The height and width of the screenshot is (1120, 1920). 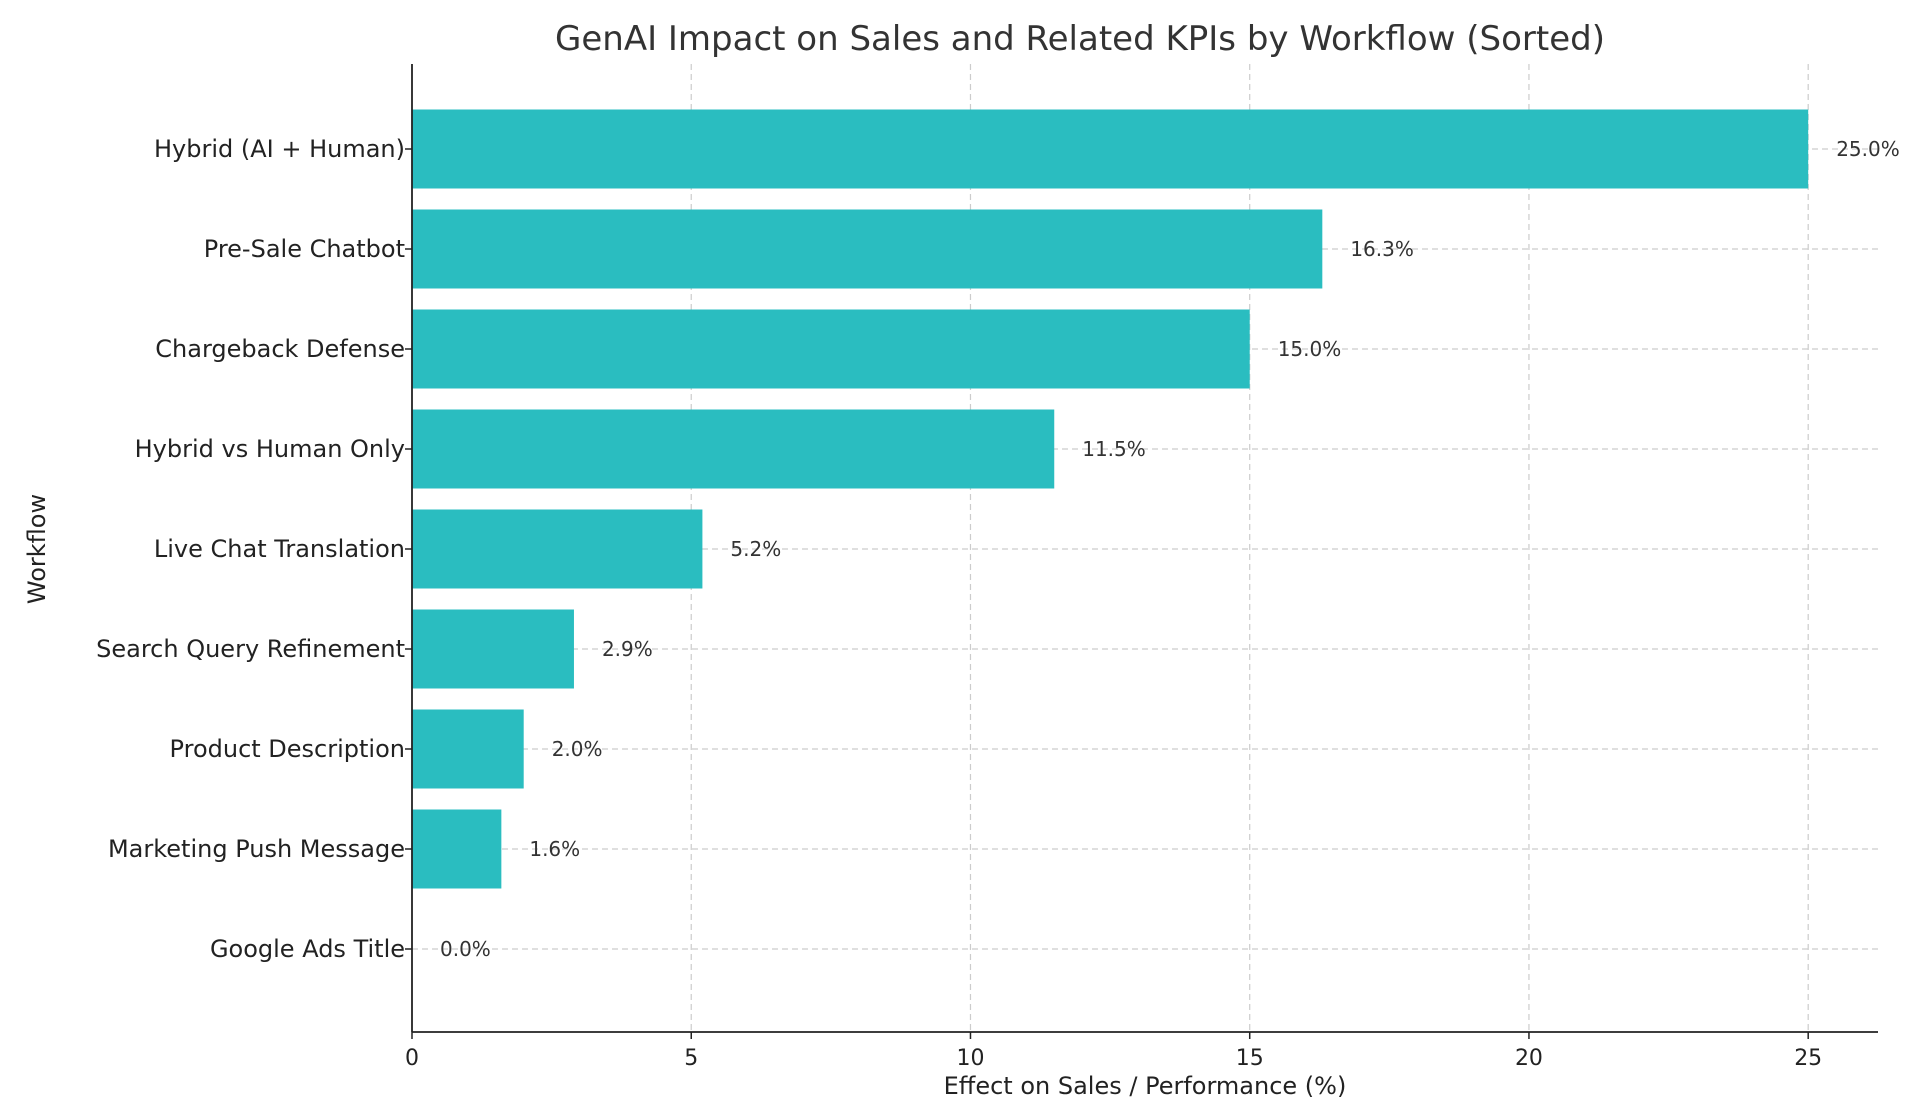 What do you see at coordinates (412, 1058) in the screenshot?
I see `x-tick-label: 0` at bounding box center [412, 1058].